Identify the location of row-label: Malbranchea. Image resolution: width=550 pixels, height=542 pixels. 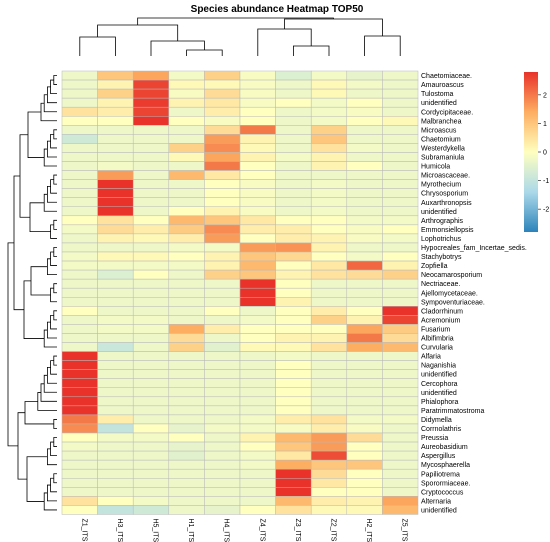
(441, 121).